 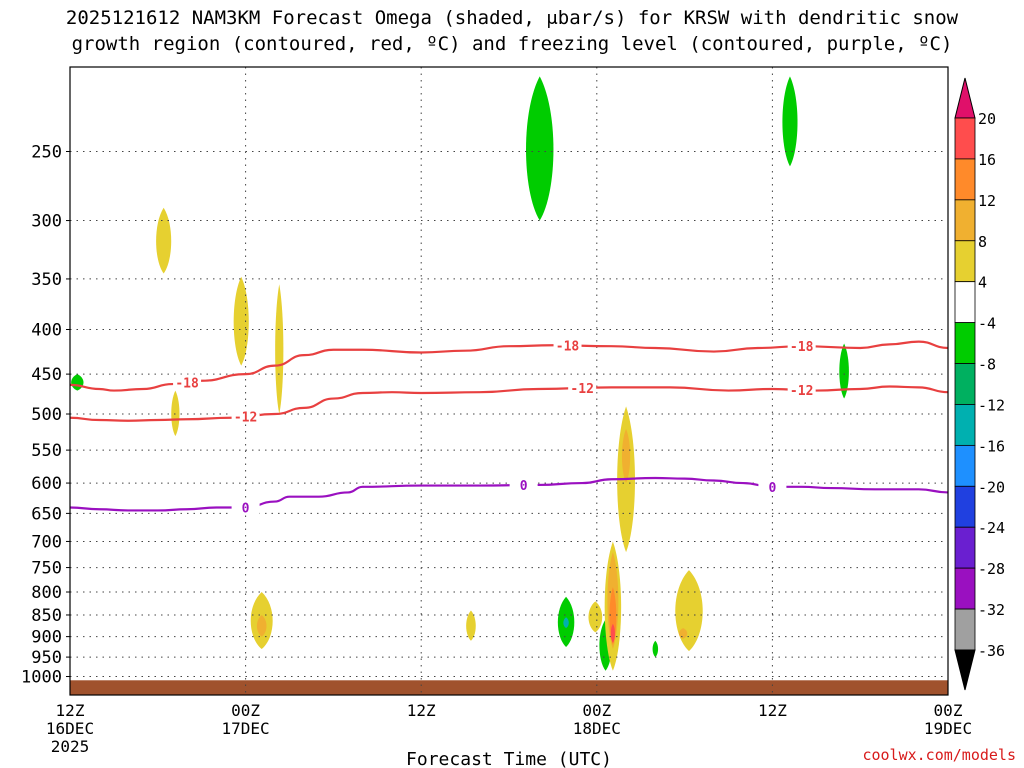 I want to click on x-tick-label: 18DEC, so click(x=597, y=728).